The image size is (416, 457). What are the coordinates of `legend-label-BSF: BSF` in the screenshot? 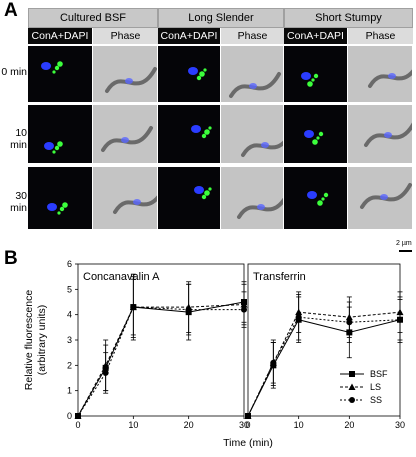 It's located at (379, 374).